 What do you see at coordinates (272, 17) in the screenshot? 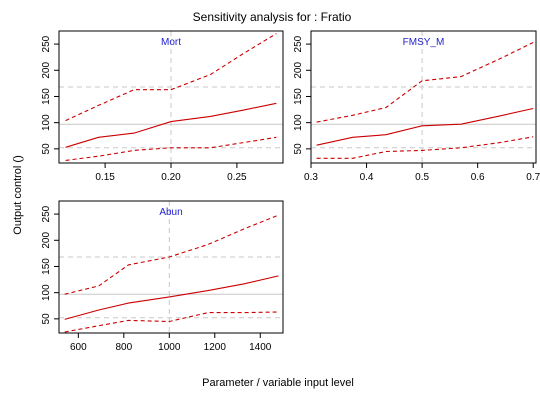
I see `chart-title: Sensitivity analysis for : Fratio` at bounding box center [272, 17].